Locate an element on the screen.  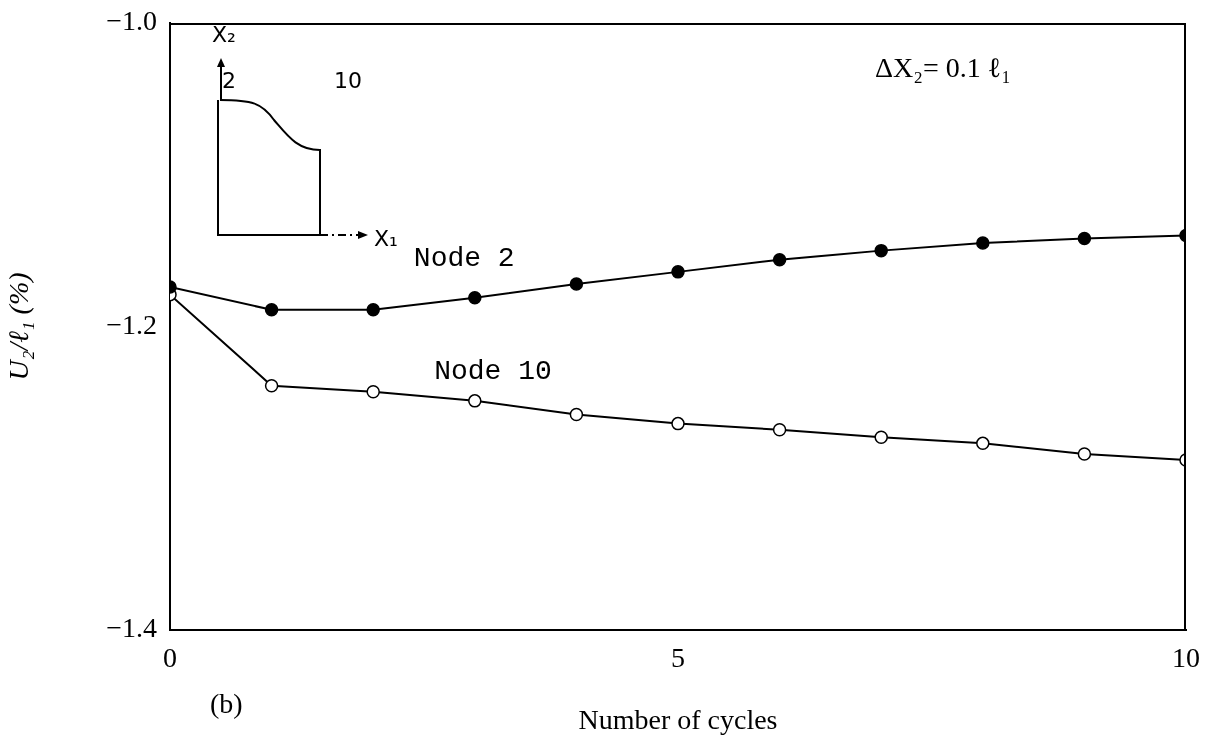
y-axis-title: U₂/ℓ₁ (%) is located at coordinates (19, 326).